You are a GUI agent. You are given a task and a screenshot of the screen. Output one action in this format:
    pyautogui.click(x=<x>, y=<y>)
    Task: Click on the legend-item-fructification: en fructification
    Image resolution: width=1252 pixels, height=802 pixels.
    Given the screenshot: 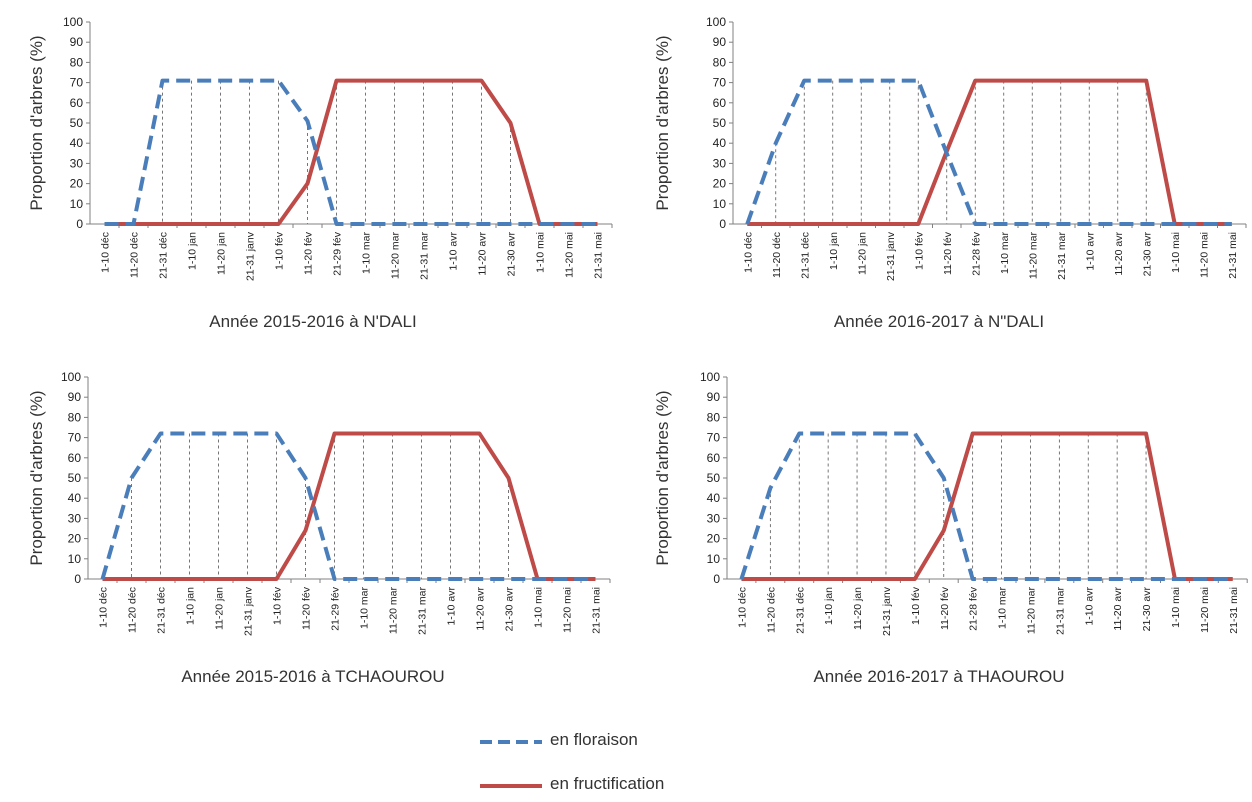 What is the action you would take?
    pyautogui.click(x=620, y=787)
    